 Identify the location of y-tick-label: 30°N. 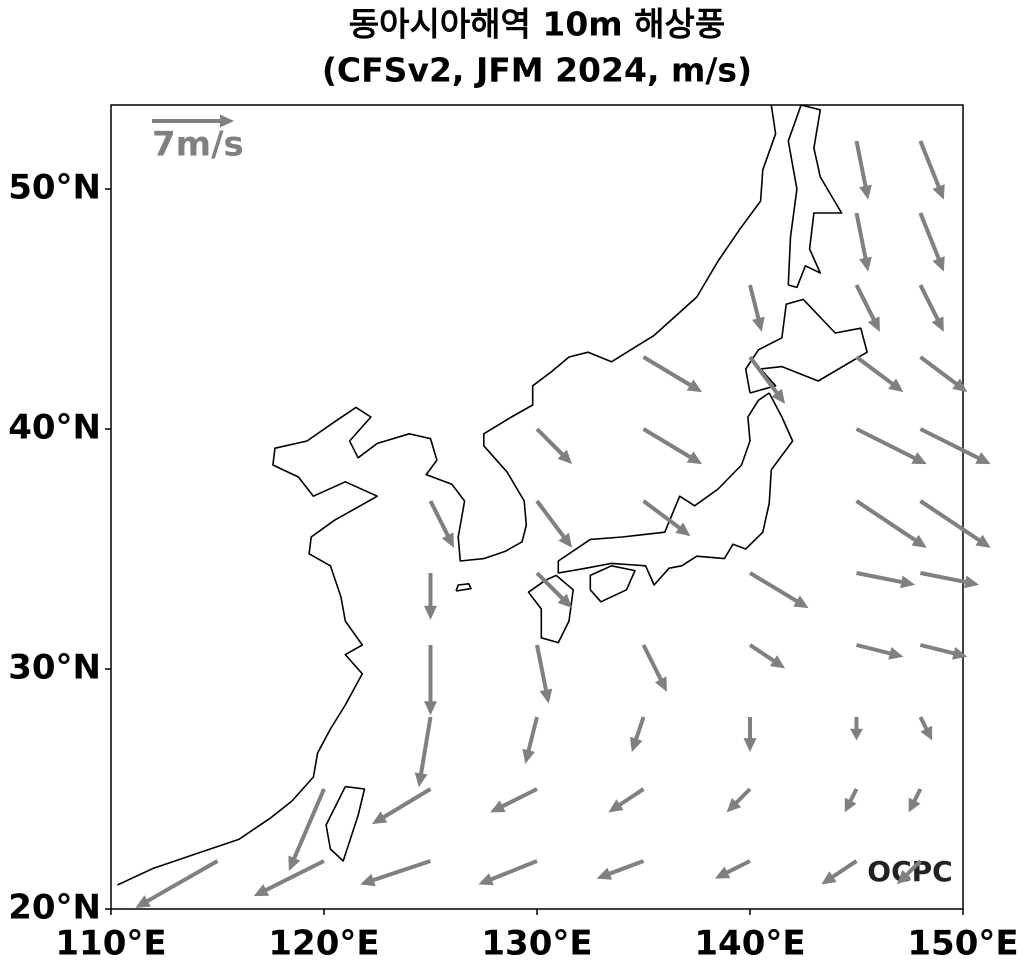
(54, 668).